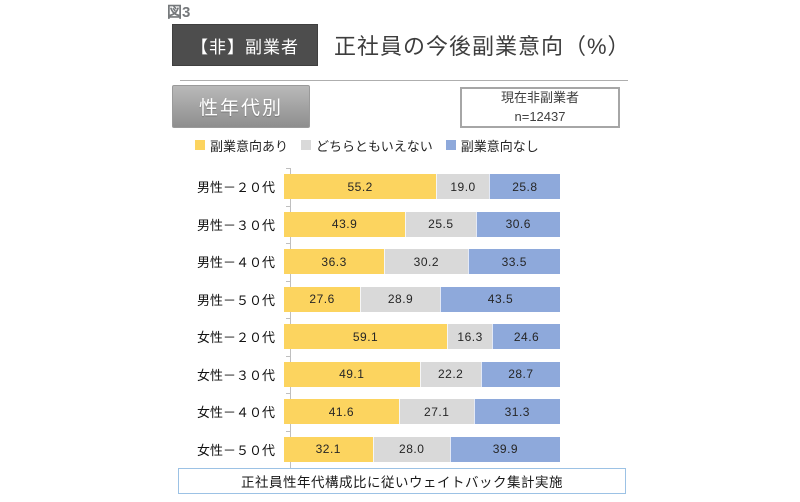 This screenshot has height=502, width=800. I want to click on bar-segment-no: 28.7, so click(520, 374).